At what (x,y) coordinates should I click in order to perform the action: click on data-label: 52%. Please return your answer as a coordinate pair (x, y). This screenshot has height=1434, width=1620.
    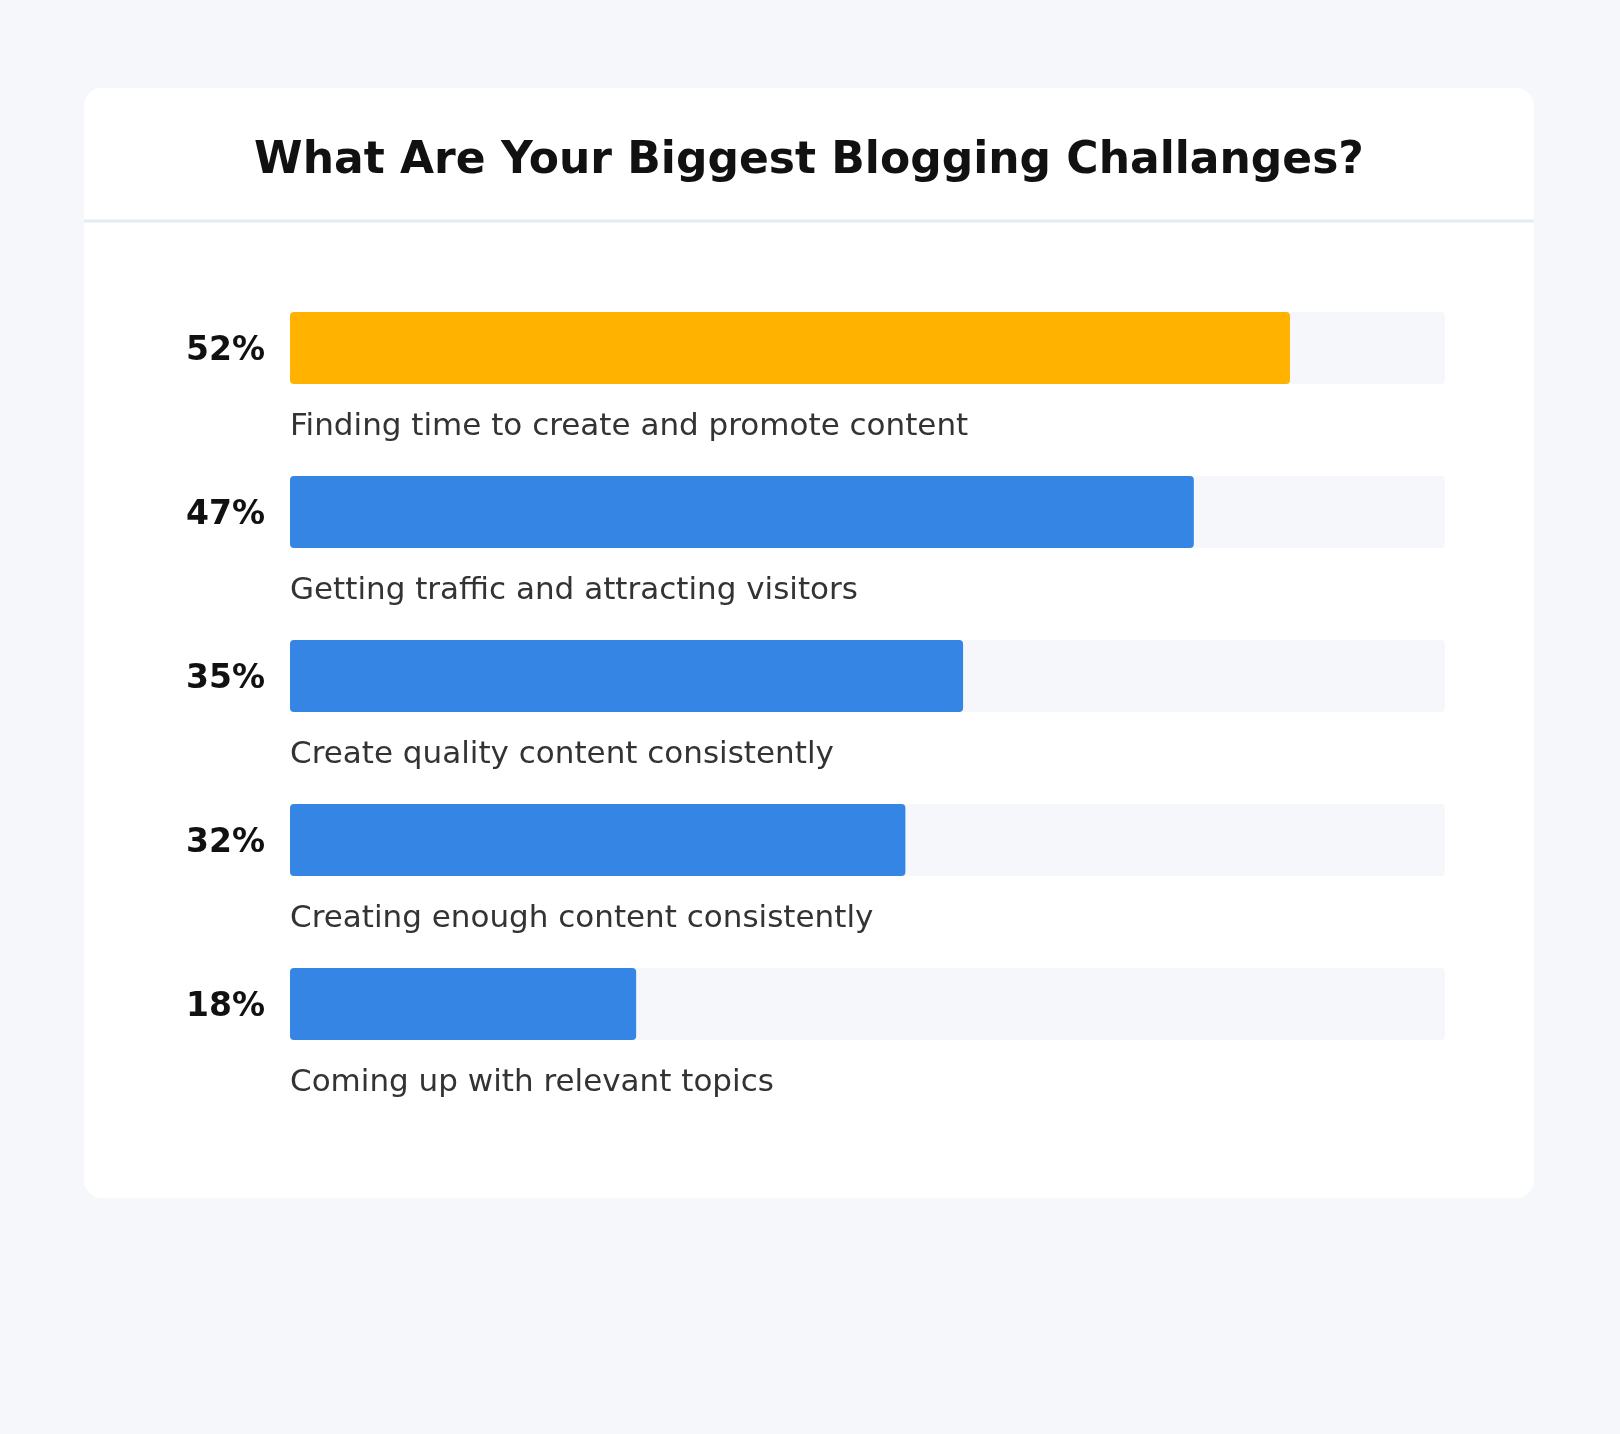
    Looking at the image, I should click on (225, 348).